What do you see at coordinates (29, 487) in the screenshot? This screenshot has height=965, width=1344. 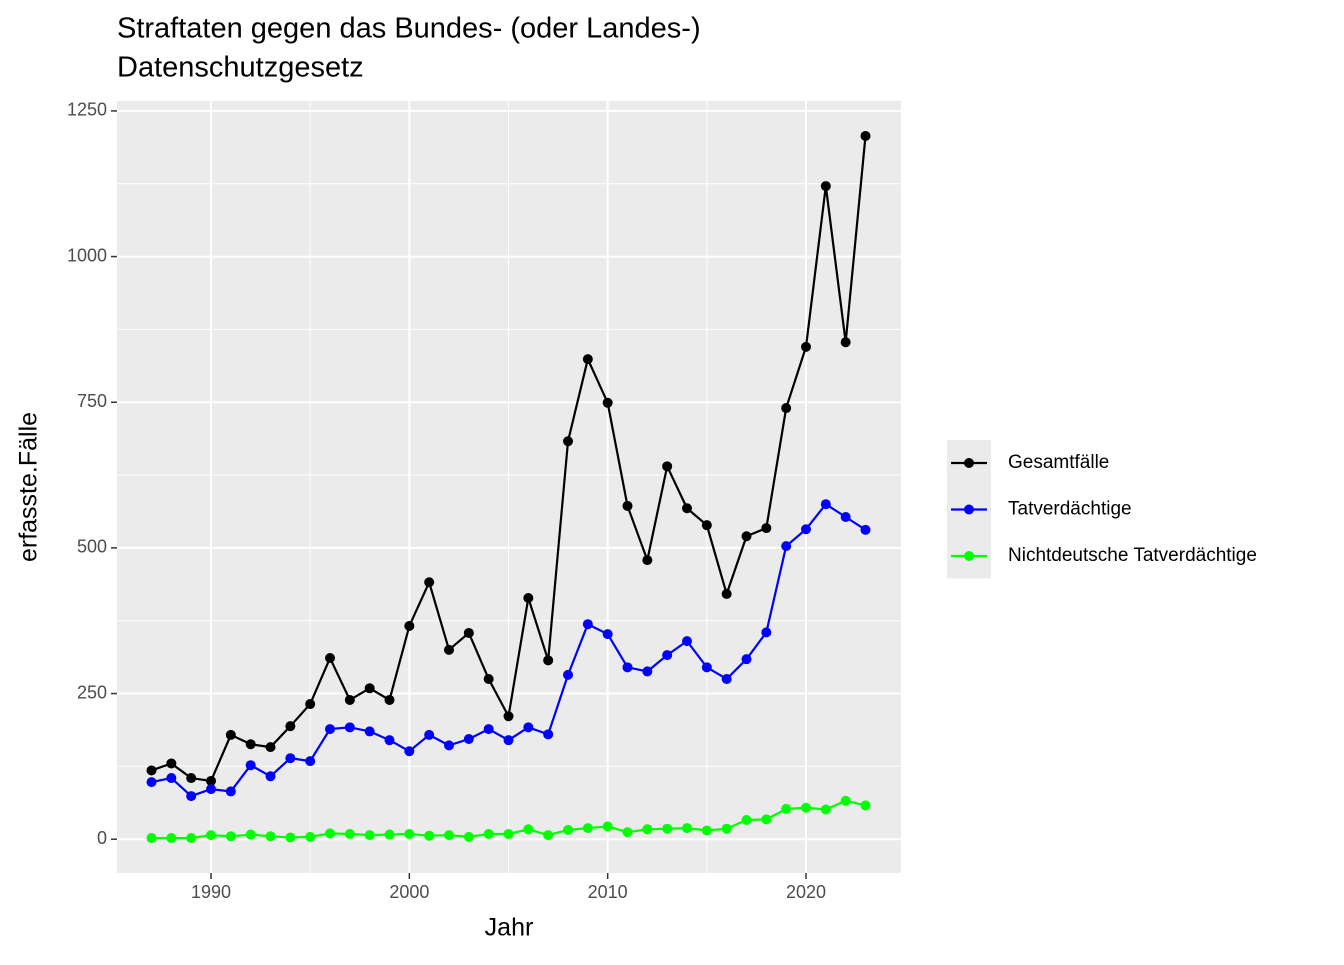 I see `y-axis-label: erfasste.Fälle` at bounding box center [29, 487].